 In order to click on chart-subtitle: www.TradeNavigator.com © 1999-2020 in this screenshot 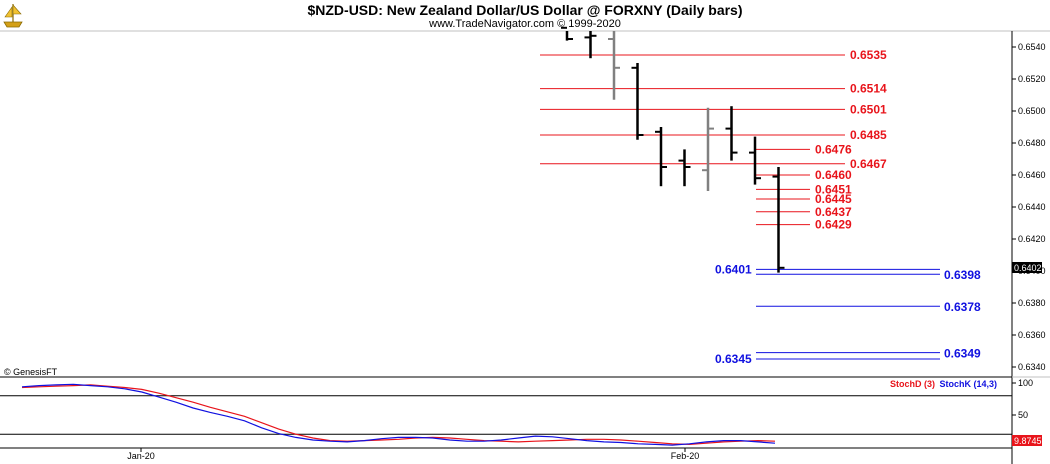, I will do `click(524, 24)`.